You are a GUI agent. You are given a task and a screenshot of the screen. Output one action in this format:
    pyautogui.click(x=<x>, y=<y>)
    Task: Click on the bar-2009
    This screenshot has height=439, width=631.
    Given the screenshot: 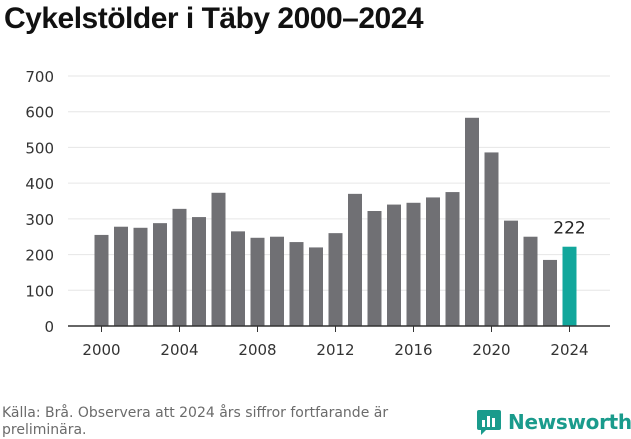 What is the action you would take?
    pyautogui.click(x=277, y=281)
    